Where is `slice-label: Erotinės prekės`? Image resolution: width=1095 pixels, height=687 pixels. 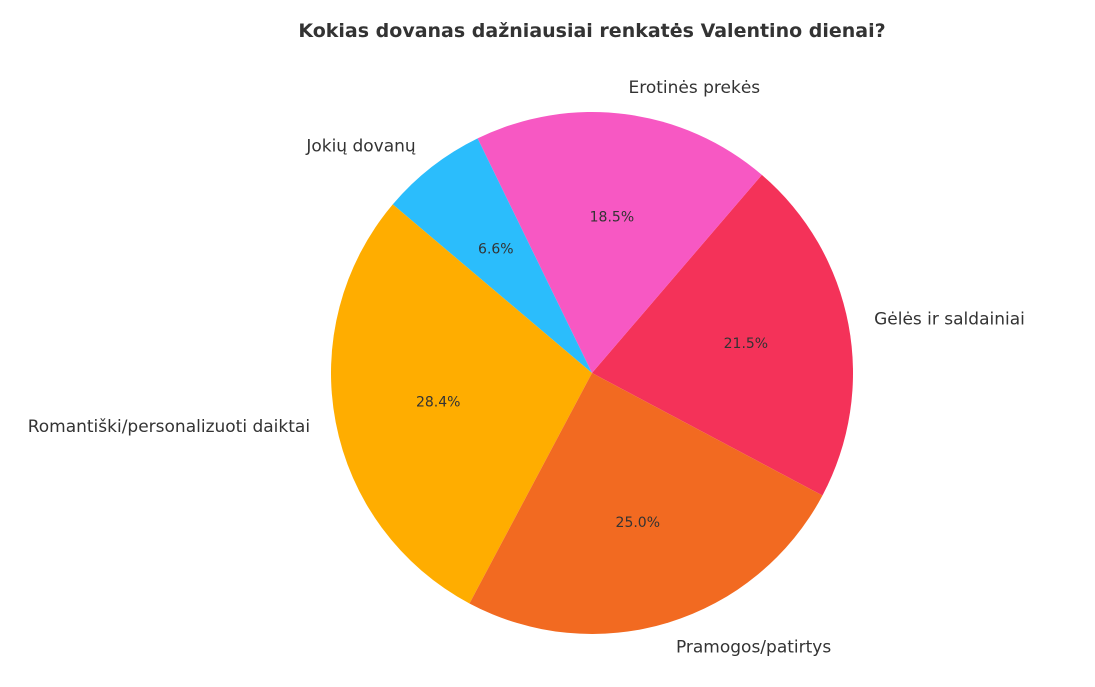
slice-label: Erotinės prekės is located at coordinates (694, 88).